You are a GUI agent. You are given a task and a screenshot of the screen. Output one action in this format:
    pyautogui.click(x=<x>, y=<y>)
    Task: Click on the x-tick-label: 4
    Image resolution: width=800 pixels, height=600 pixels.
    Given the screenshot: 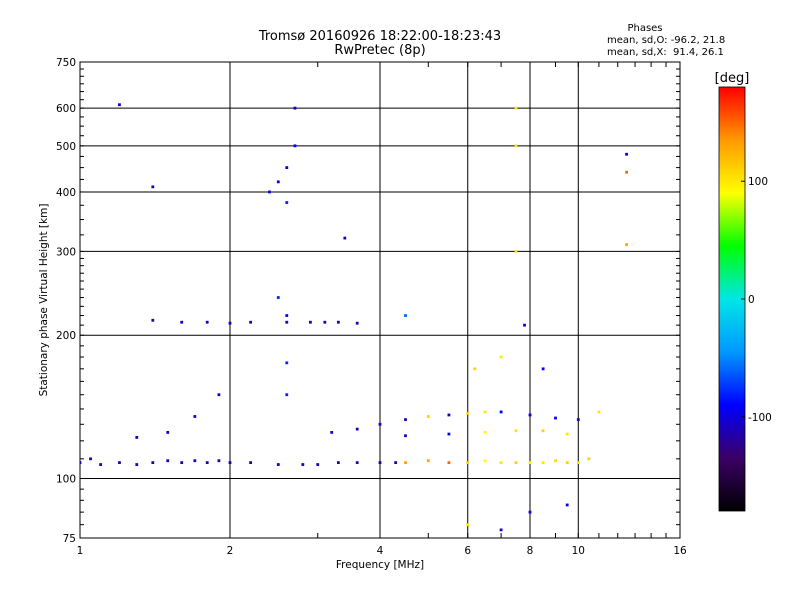 What is the action you would take?
    pyautogui.click(x=380, y=551)
    